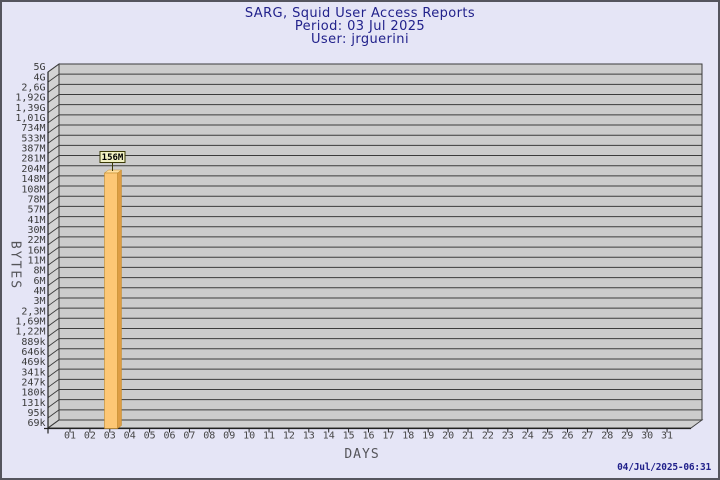 Image resolution: width=720 pixels, height=480 pixels. I want to click on x-tick-label: 15, so click(349, 436).